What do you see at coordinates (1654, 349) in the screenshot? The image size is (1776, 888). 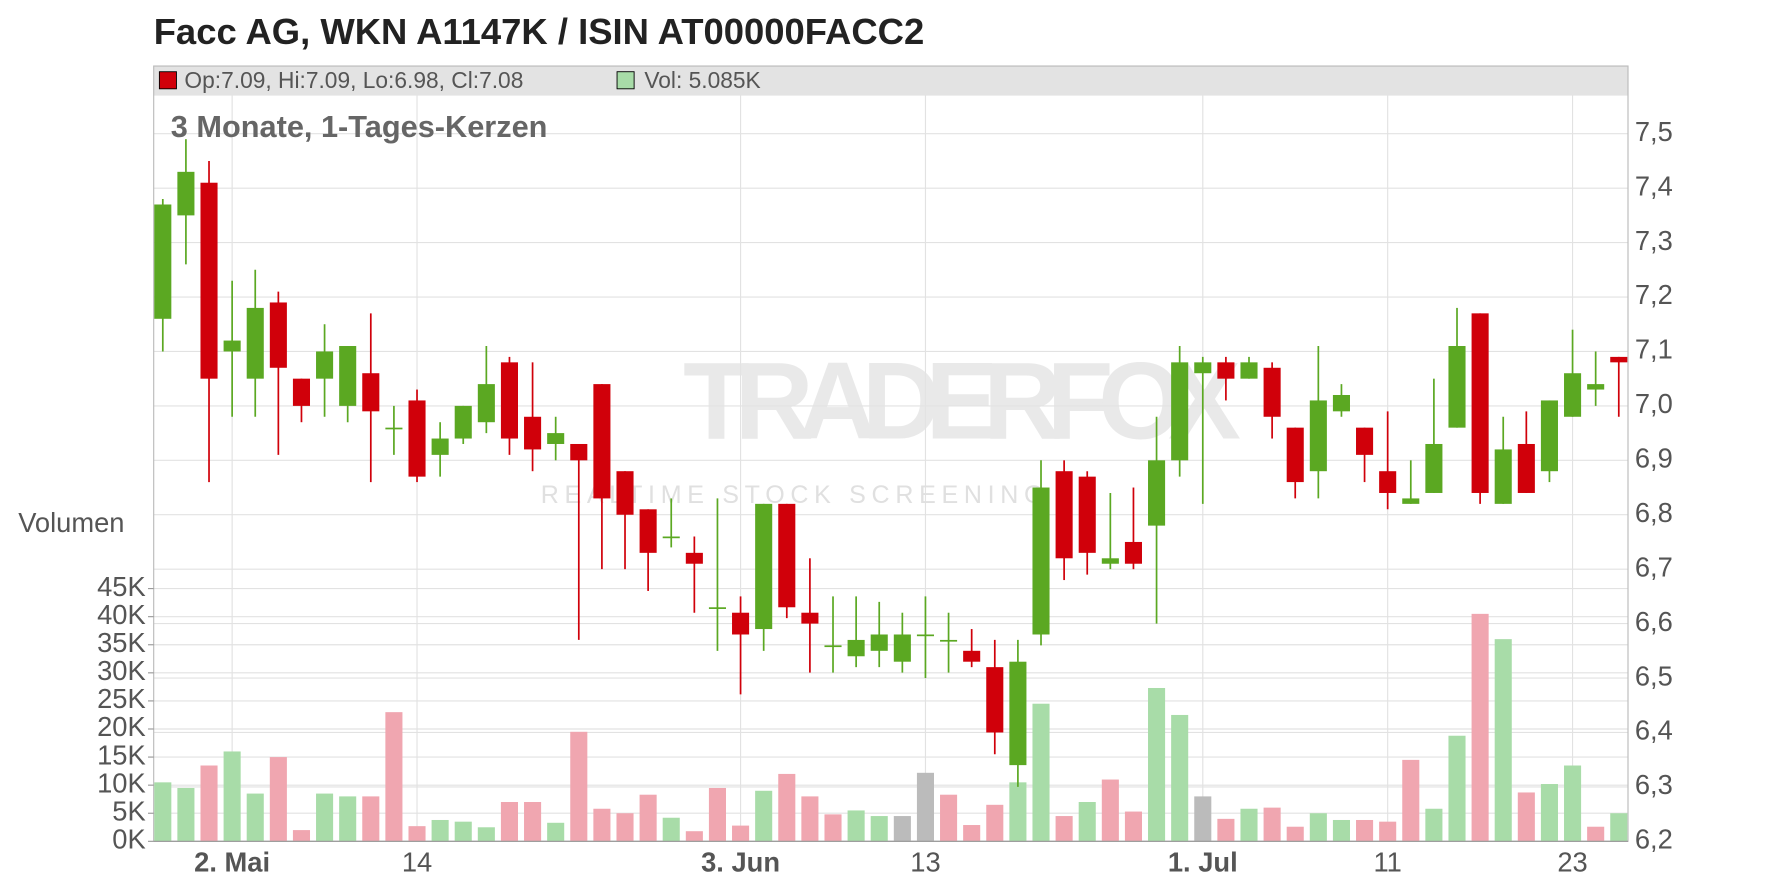 I see `y-tick-label: 7,1` at bounding box center [1654, 349].